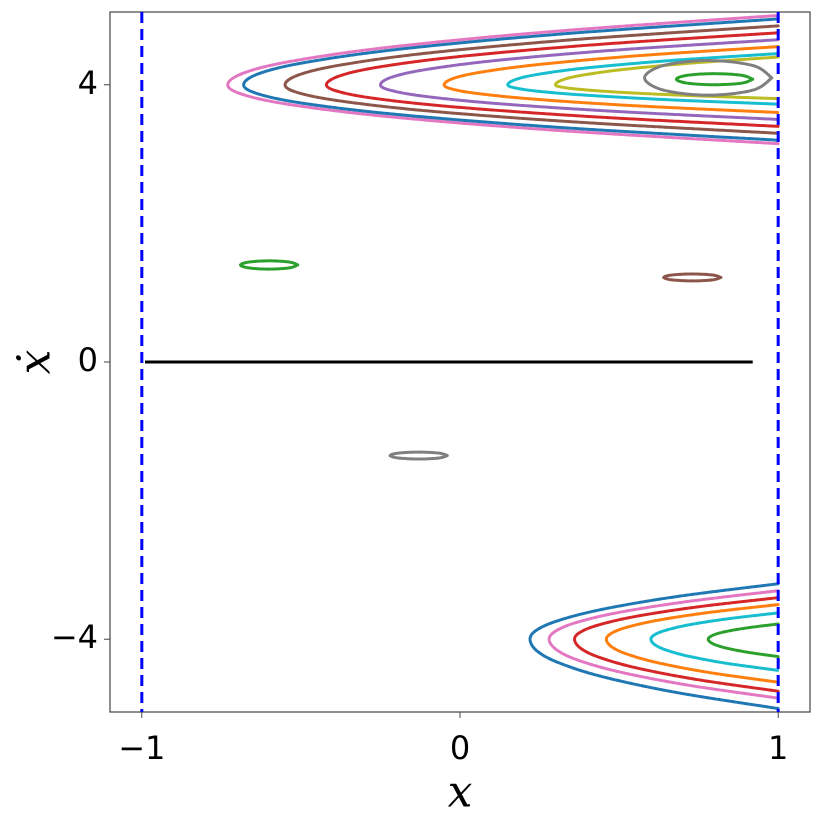  Describe the element at coordinates (460, 748) in the screenshot. I see `x-tick-label: 0` at that location.